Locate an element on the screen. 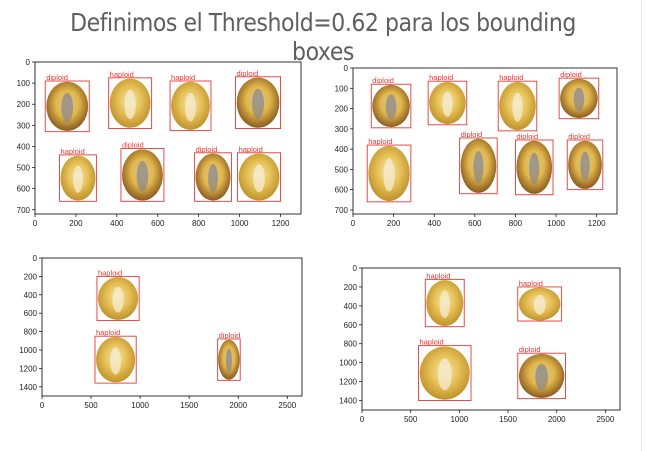 This screenshot has width=646, height=451. y-tick-label: 0 is located at coordinates (28, 62).